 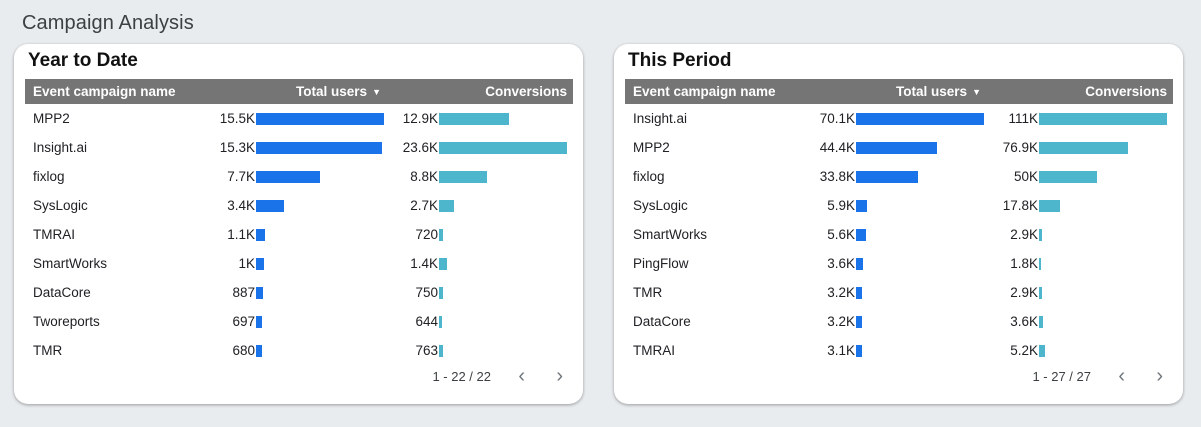 I want to click on total-users-value: 3.6K, so click(x=841, y=263).